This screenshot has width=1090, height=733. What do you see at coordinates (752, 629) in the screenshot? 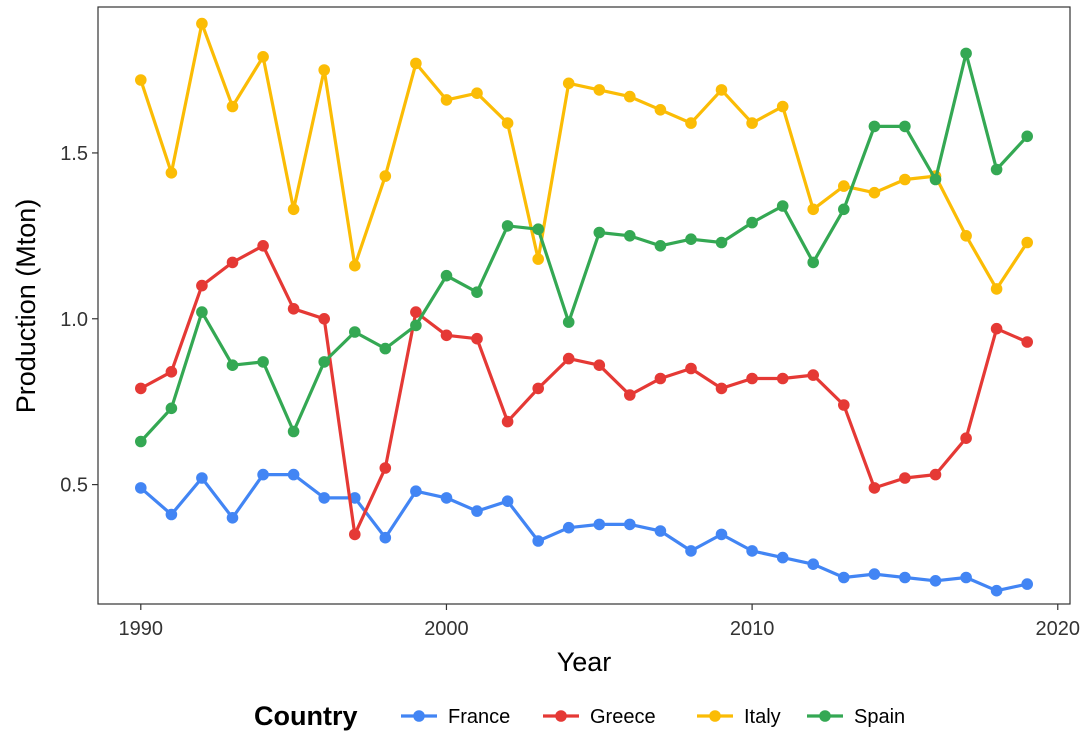
I see `x-tick-label: 2010` at bounding box center [752, 629].